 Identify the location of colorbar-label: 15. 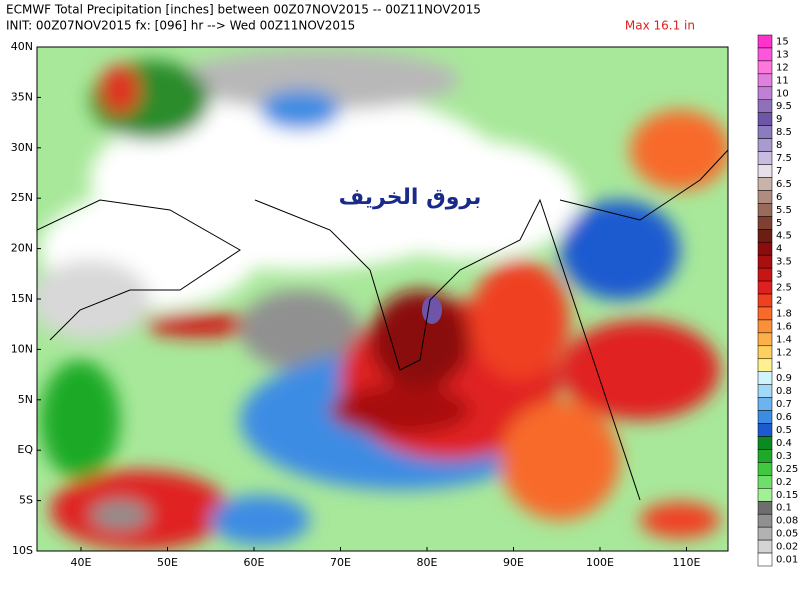
(782, 41).